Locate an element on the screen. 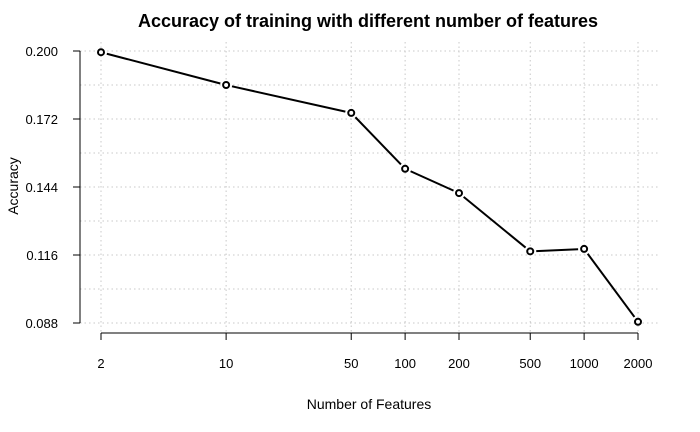  x-axis-label: Number of Features is located at coordinates (369, 404).